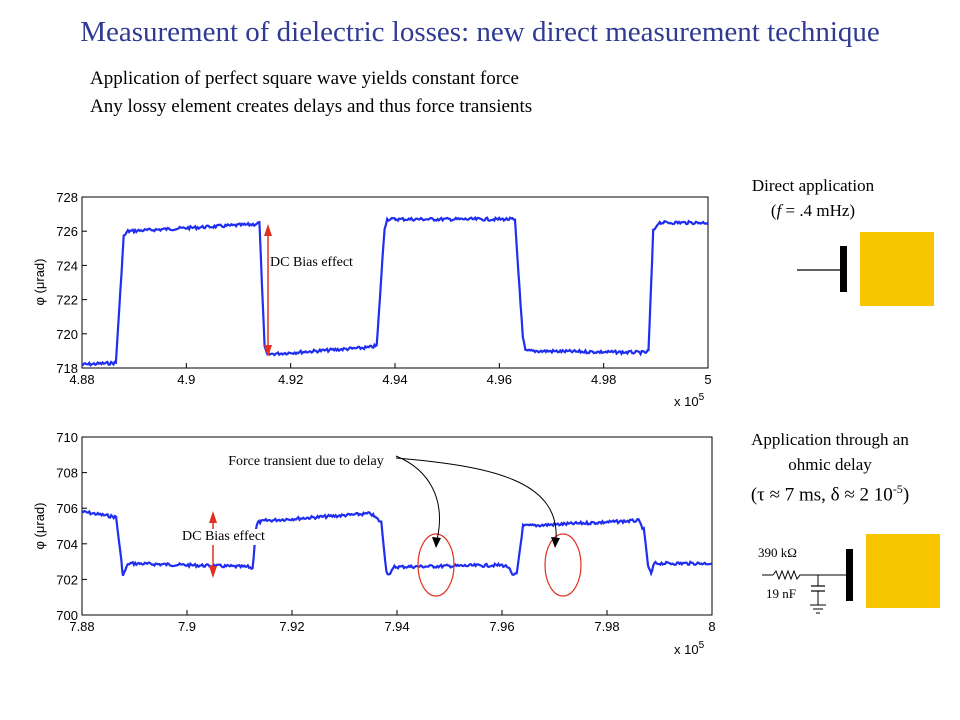  I want to click on chart-top-xtick-label: 4.96, so click(499, 379).